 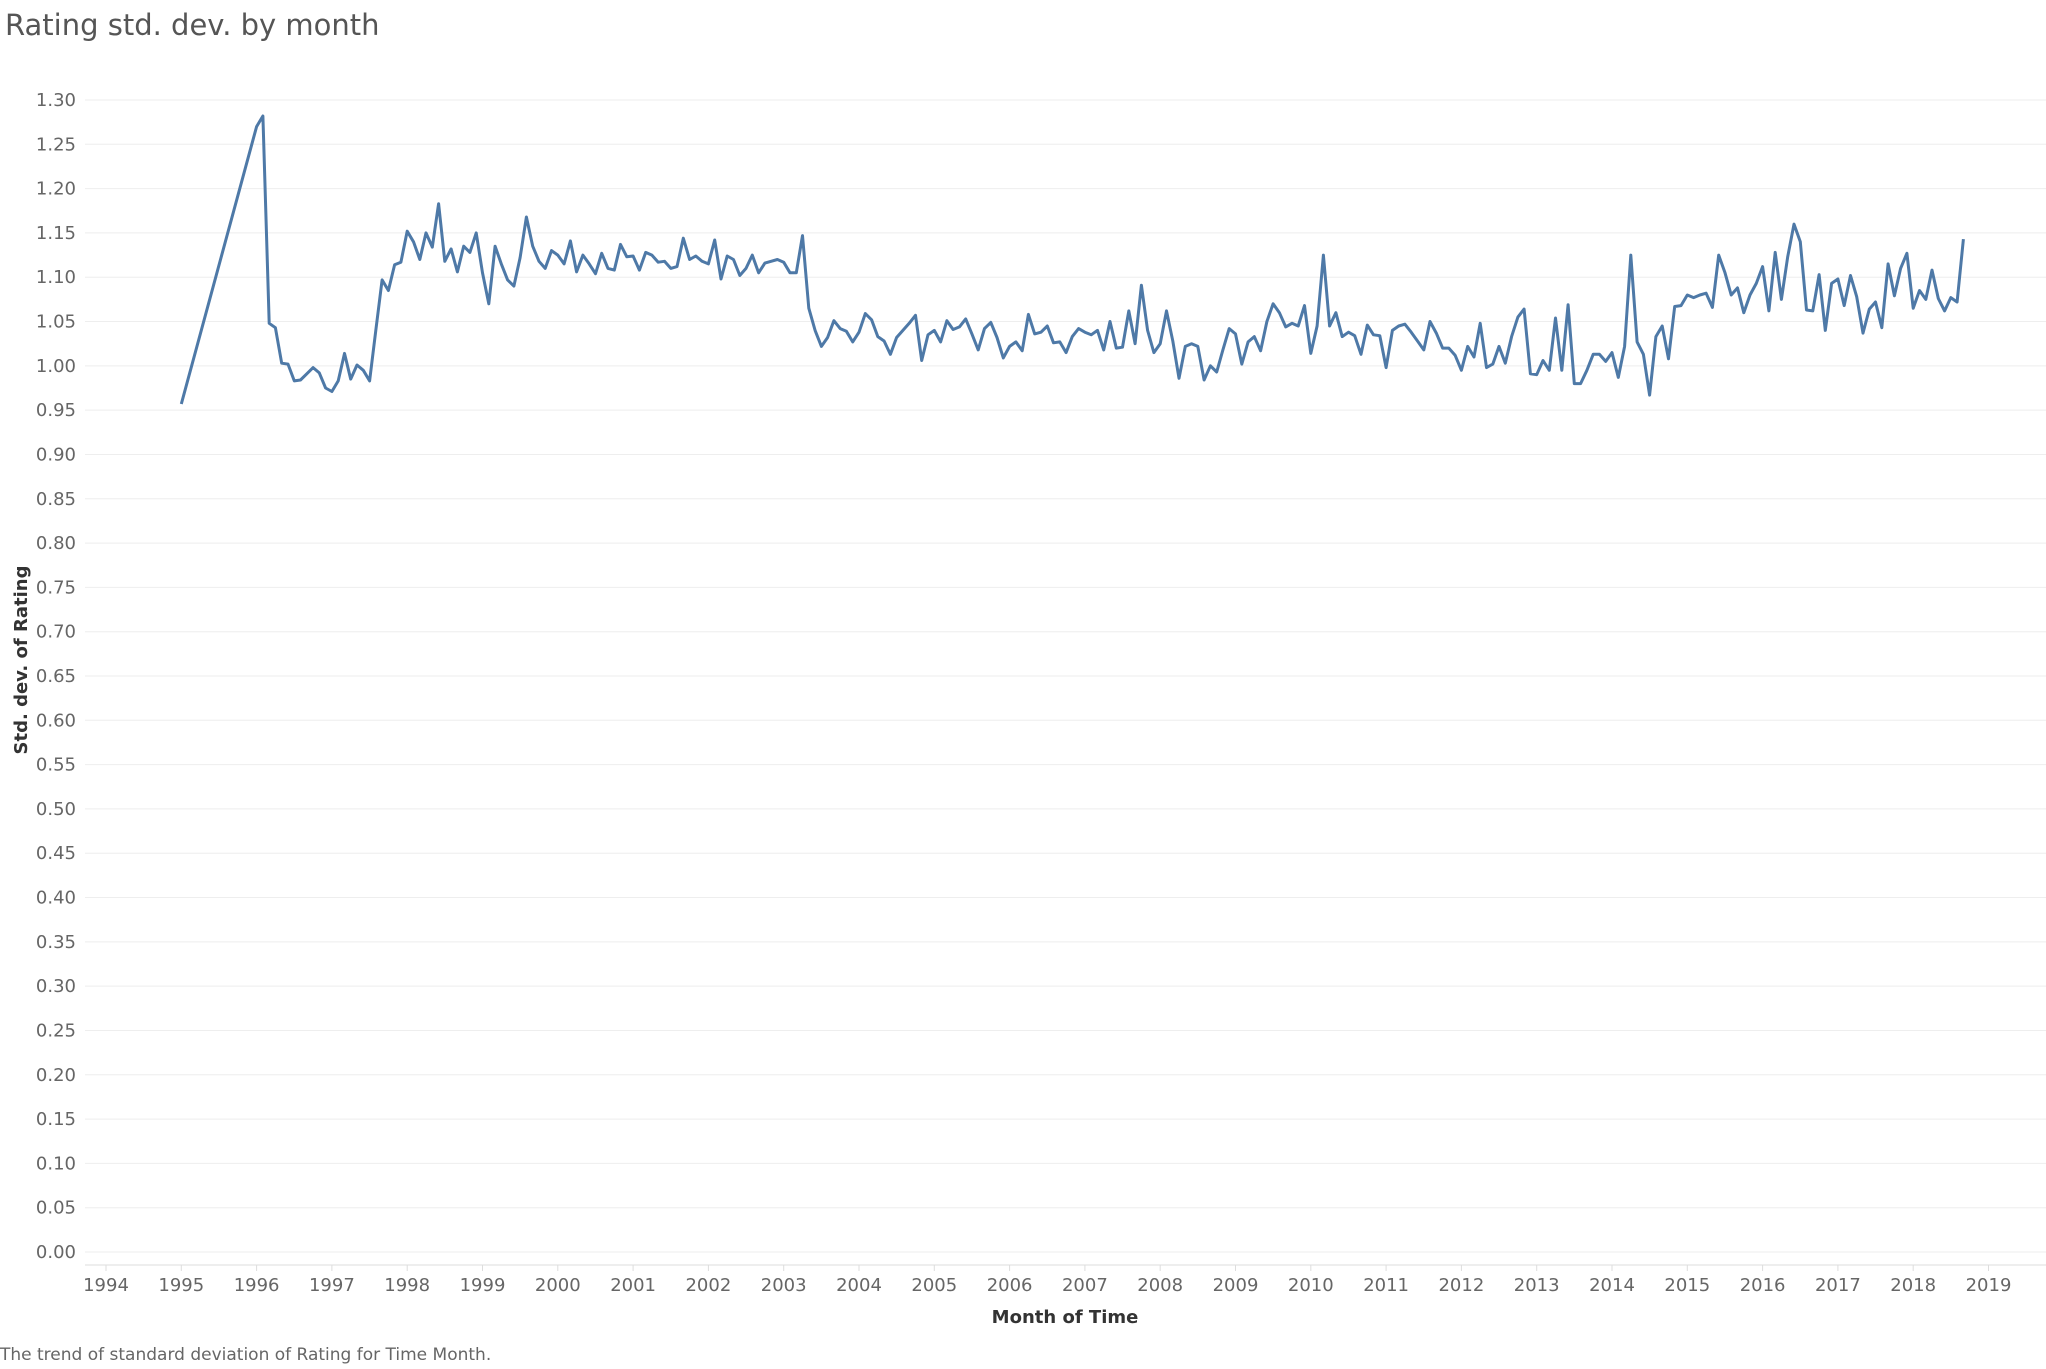 What do you see at coordinates (708, 1285) in the screenshot?
I see `x-tick-label: 2002` at bounding box center [708, 1285].